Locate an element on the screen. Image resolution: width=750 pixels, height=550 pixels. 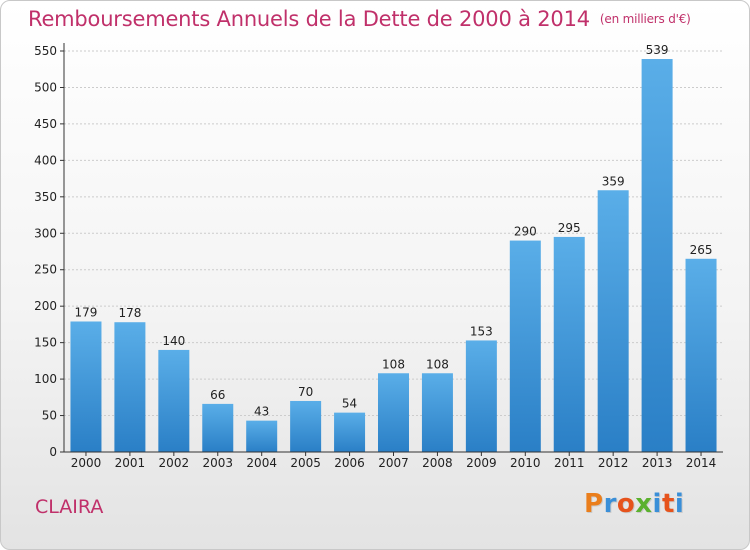
bar-2009 is located at coordinates (481, 396).